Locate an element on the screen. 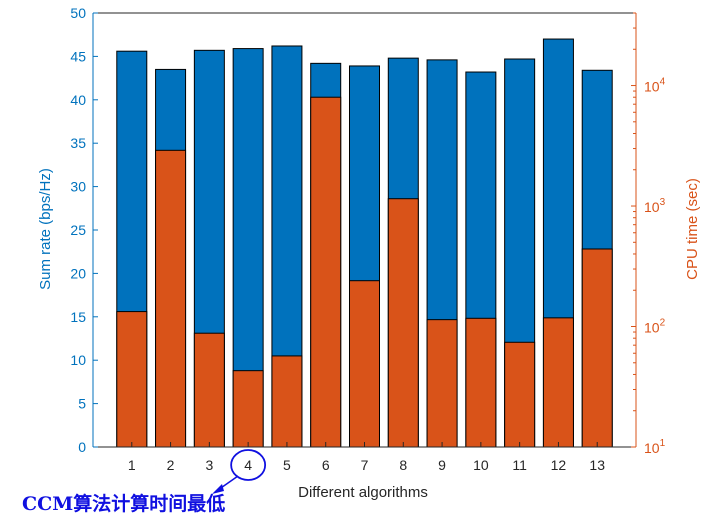 Image resolution: width=711 pixels, height=518 pixels. x-axis-label: Different algorithms is located at coordinates (363, 492).